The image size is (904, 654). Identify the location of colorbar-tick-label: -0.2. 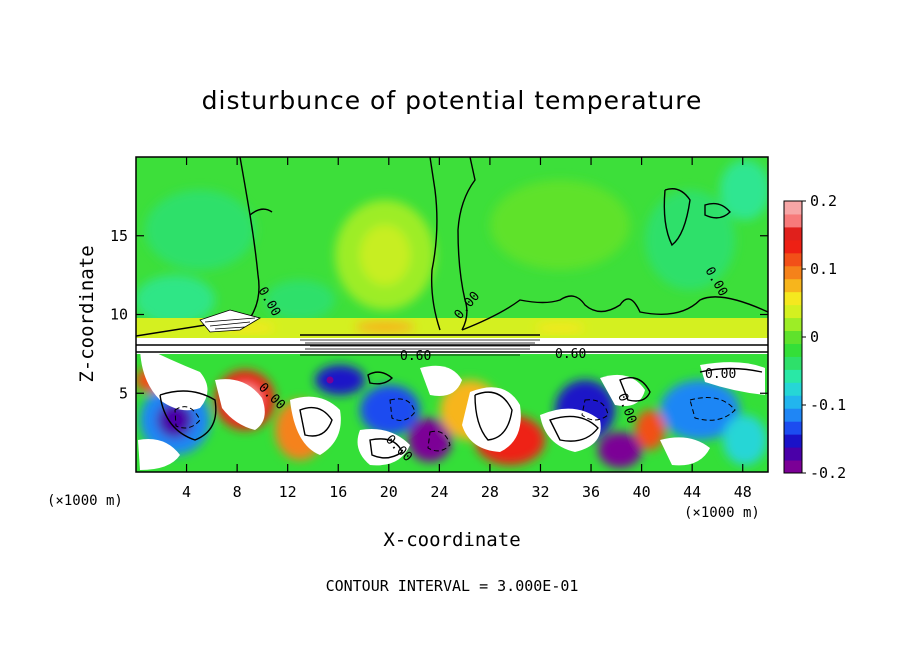
(828, 473).